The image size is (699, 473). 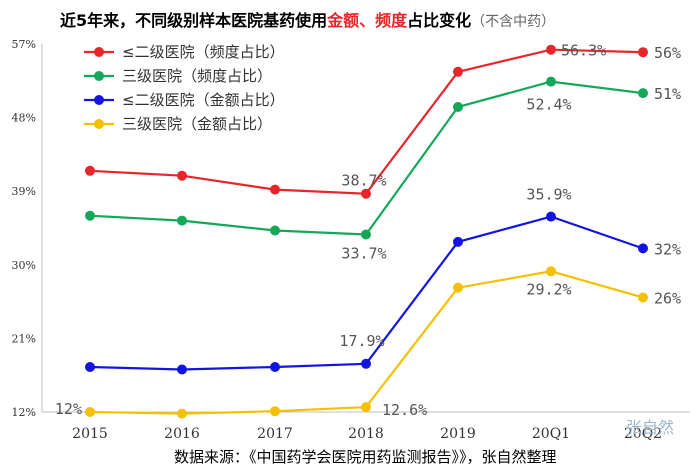 I want to click on data-label: 51%, so click(x=667, y=94).